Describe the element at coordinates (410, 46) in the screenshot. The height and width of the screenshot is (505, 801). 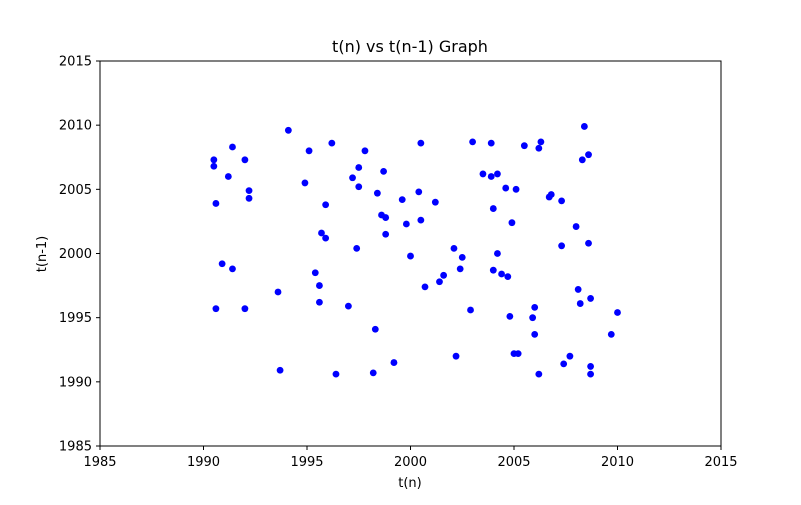
I see `chart-title: t(n) vs t(n-1) Graph` at that location.